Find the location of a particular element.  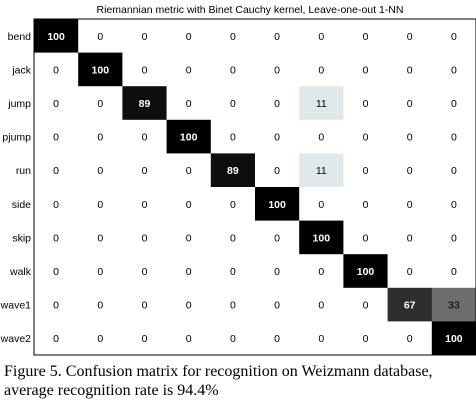

cell-value-label: 33 is located at coordinates (454, 306).